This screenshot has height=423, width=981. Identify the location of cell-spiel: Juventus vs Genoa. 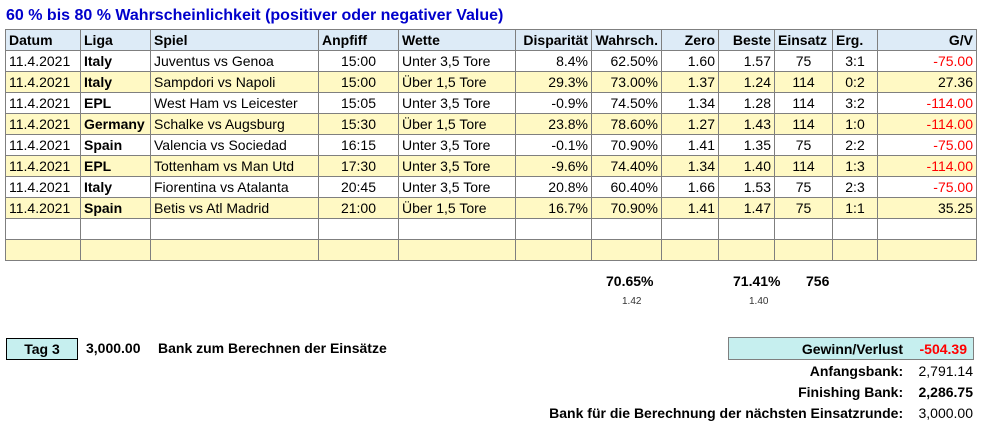
(234, 61).